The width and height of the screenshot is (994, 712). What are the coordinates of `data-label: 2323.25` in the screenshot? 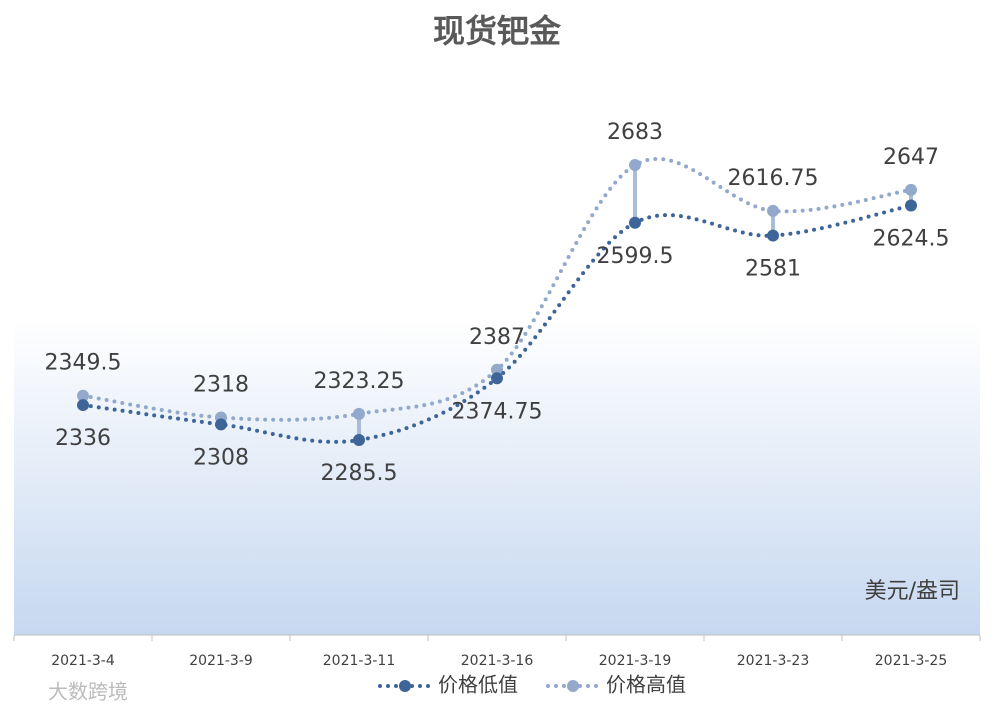 It's located at (359, 381).